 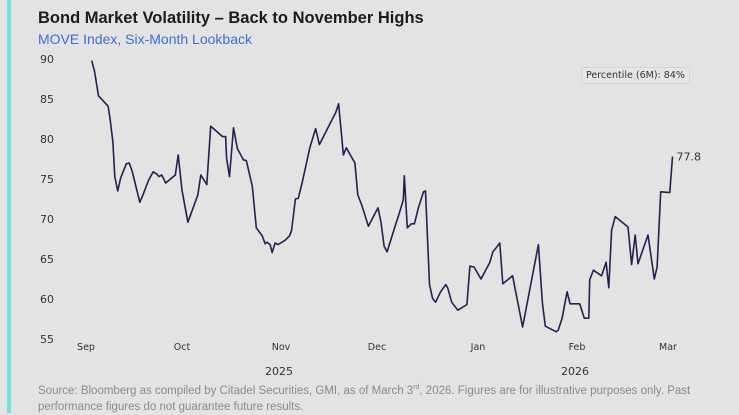 I want to click on x-tick-label: Mar, so click(x=668, y=347).